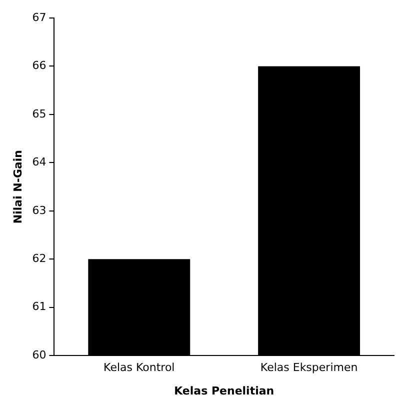 The width and height of the screenshot is (414, 410). I want to click on y-tick-label: 67, so click(39, 17).